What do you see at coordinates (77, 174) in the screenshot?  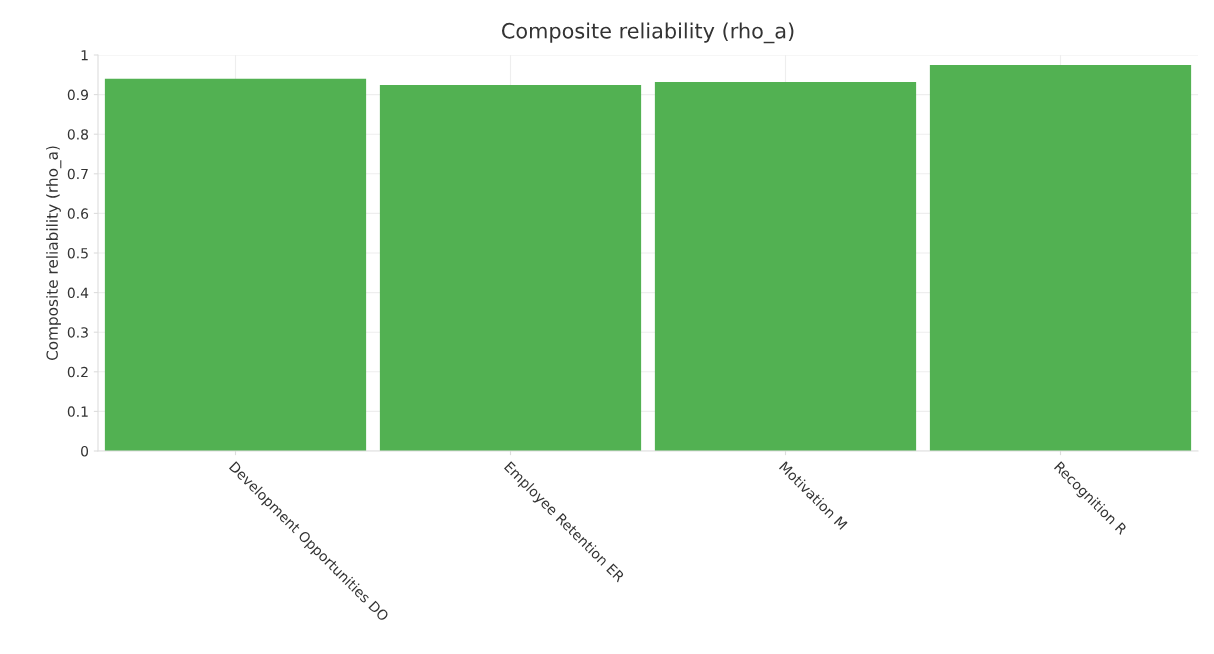 I see `y-tick-label: 0.7` at bounding box center [77, 174].